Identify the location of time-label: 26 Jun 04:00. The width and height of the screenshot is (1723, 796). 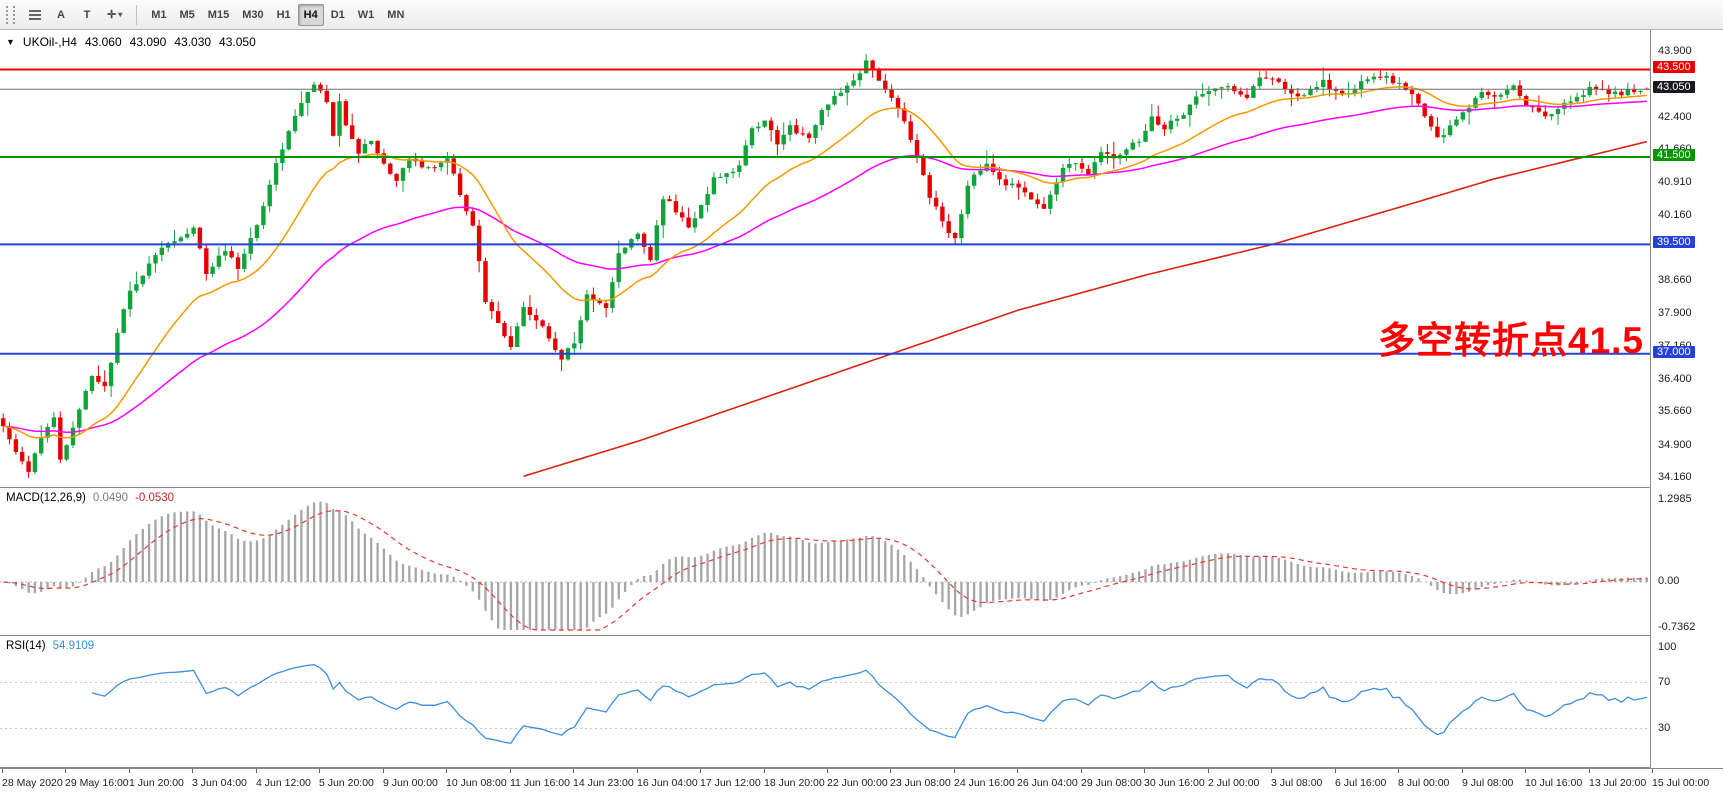
(1047, 783).